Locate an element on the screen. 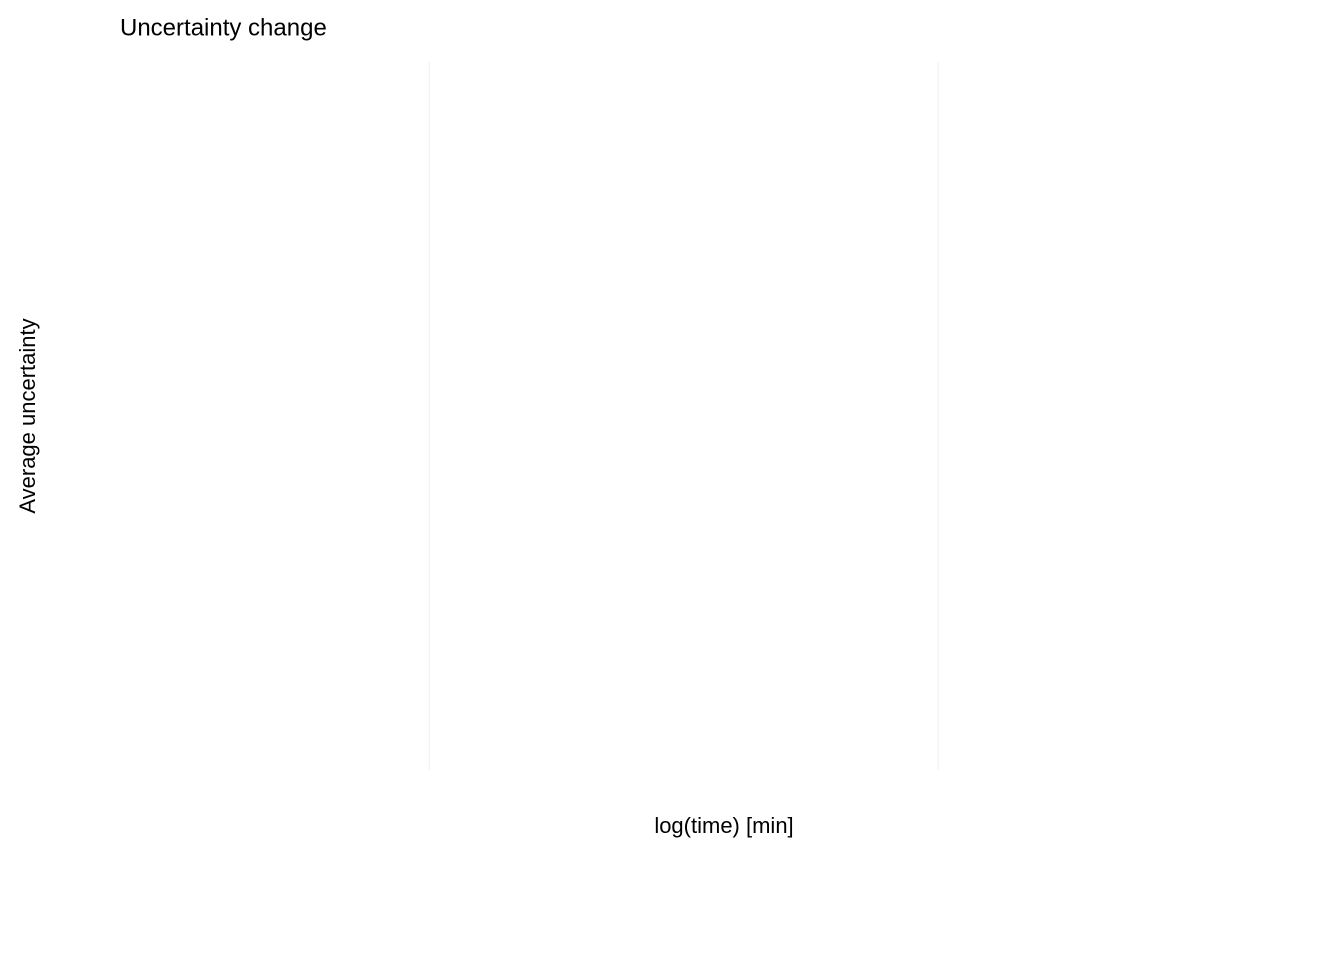  y-axis-label: Average uncertainty is located at coordinates (27, 415).